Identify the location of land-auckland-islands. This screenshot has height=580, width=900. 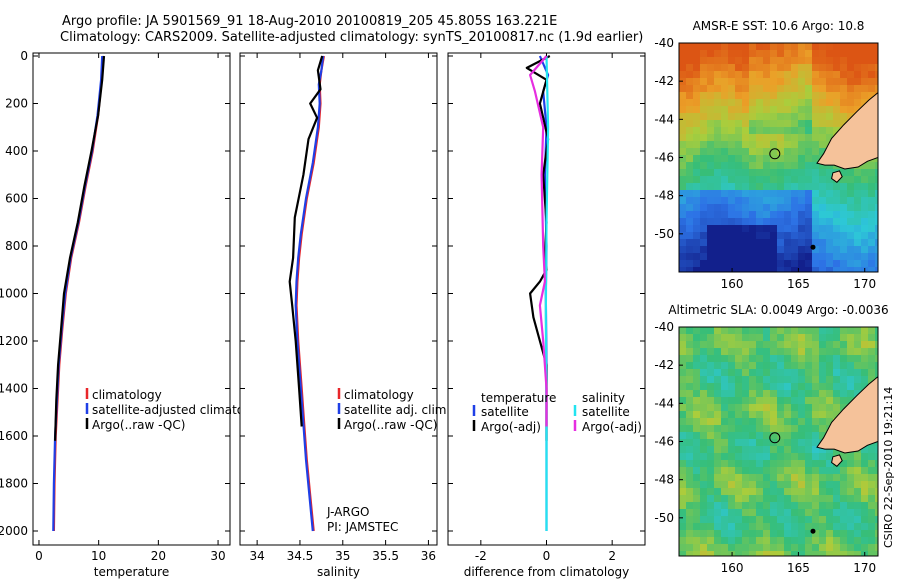
(813, 247).